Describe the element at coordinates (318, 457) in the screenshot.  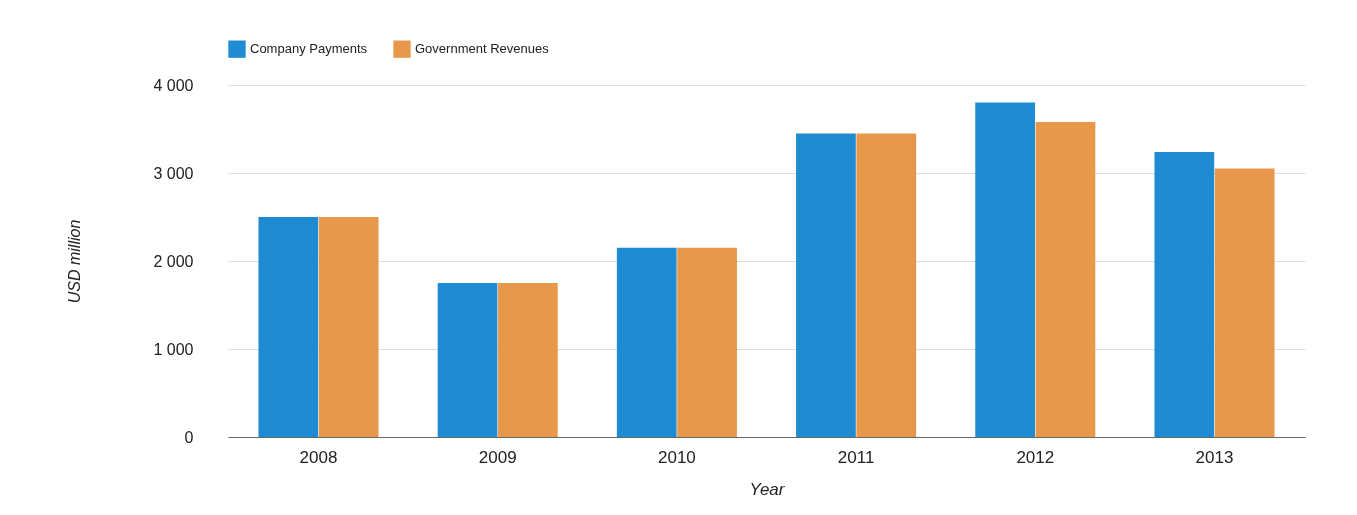
I see `x-tick-label: 2008` at that location.